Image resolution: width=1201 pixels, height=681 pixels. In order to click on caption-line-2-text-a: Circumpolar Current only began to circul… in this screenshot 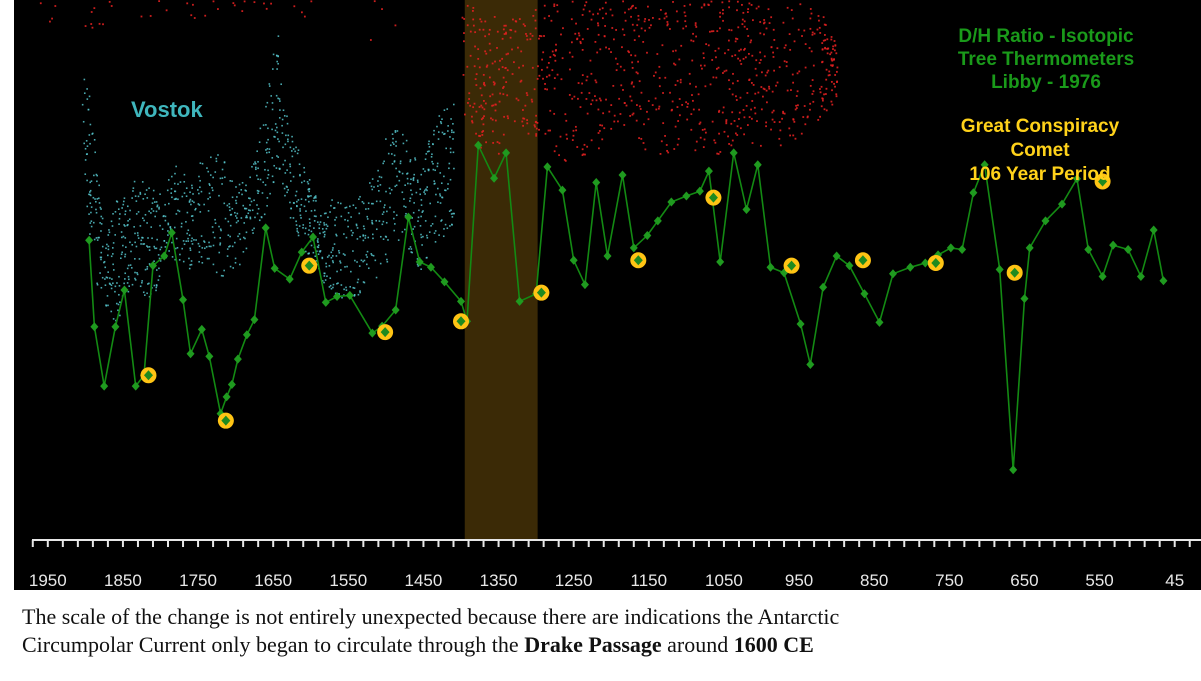, I will do `click(273, 644)`.